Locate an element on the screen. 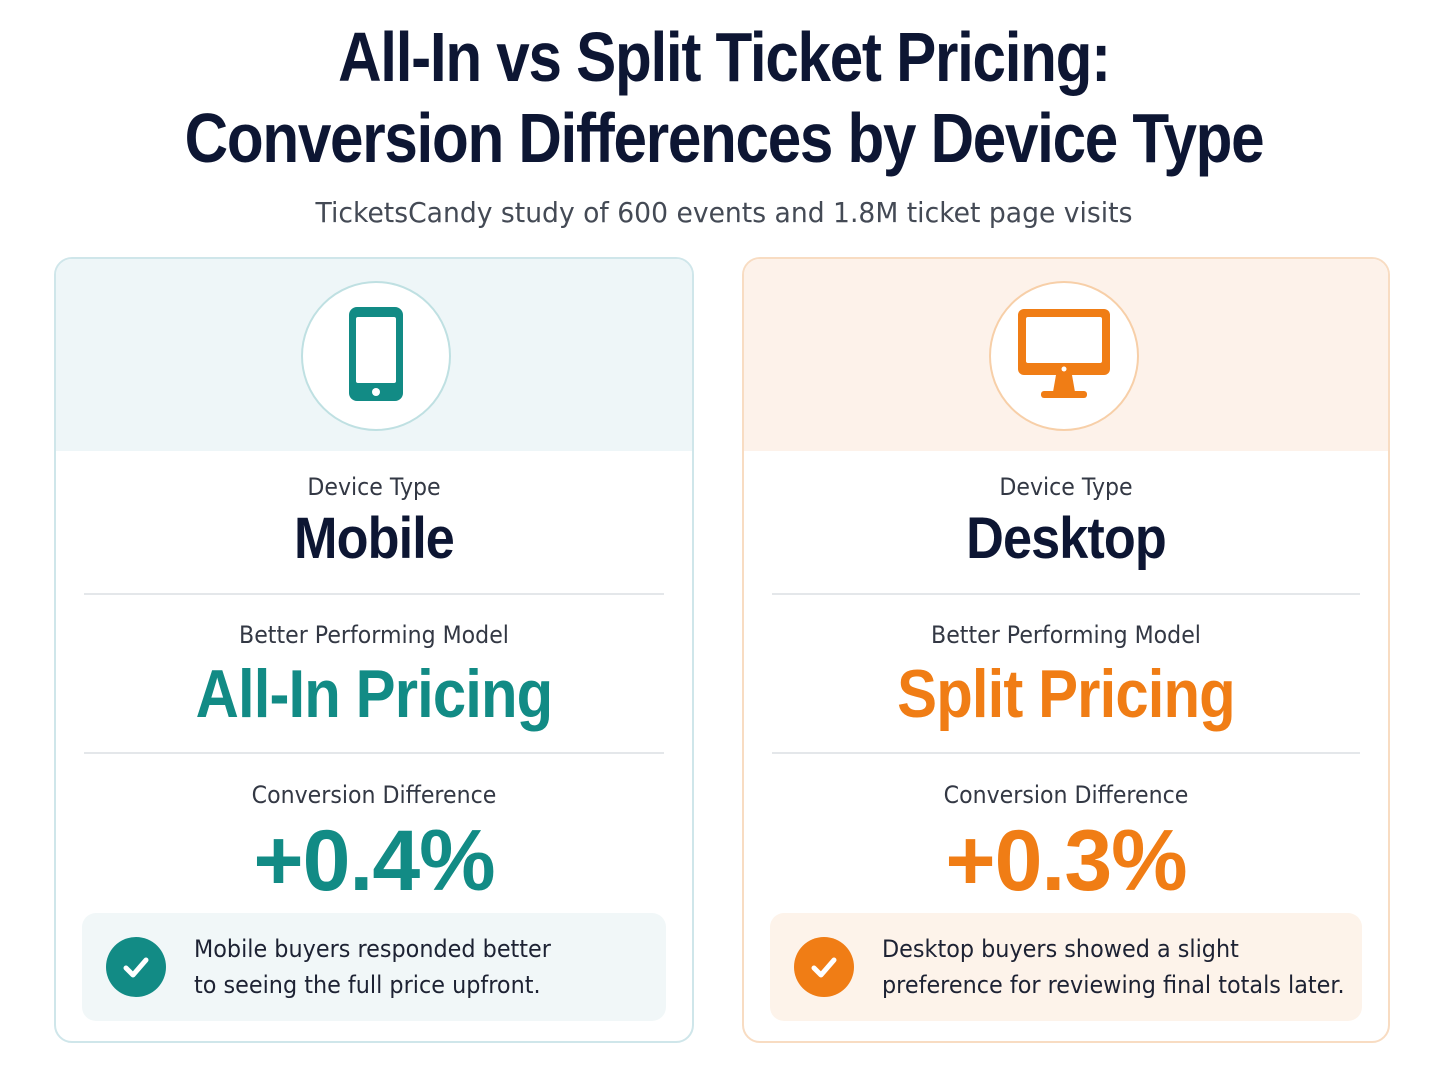 The height and width of the screenshot is (1086, 1448). mobile-device-label: Device Type is located at coordinates (374, 487).